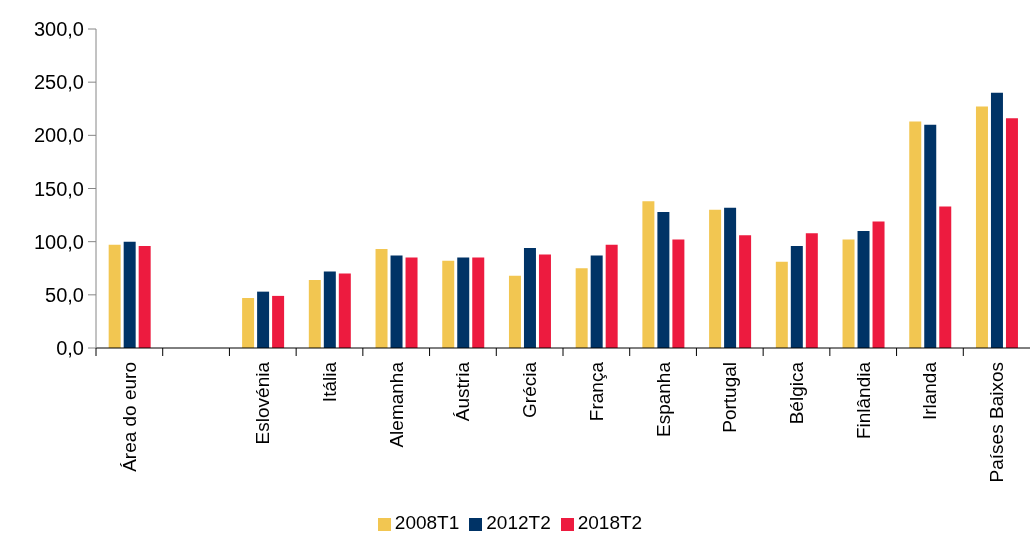 The image size is (1030, 536). What do you see at coordinates (427, 522) in the screenshot?
I see `legend-label: 2008T1` at bounding box center [427, 522].